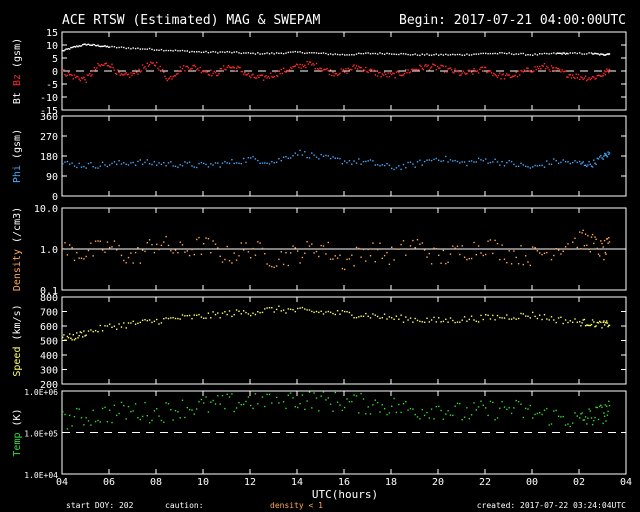 The image size is (640, 512). What do you see at coordinates (55, 72) in the screenshot?
I see `y-tick-label: 0` at bounding box center [55, 72].